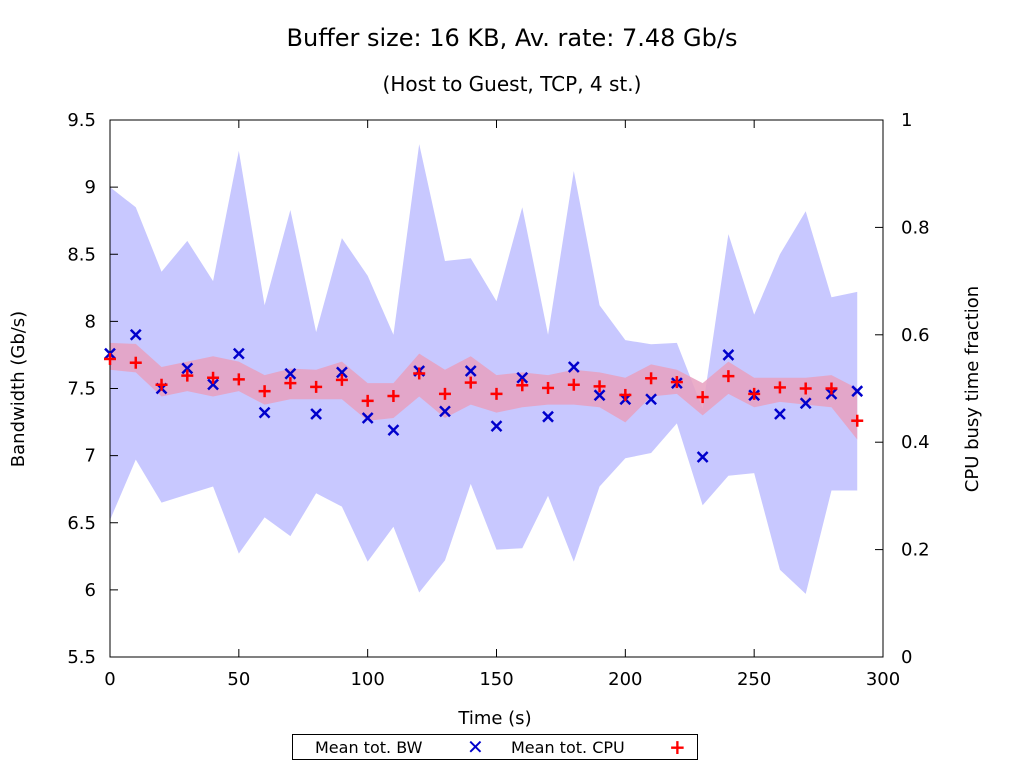 Image resolution: width=1024 pixels, height=768 pixels. Describe the element at coordinates (494, 718) in the screenshot. I see `x-axis-label: Time (s)` at that location.